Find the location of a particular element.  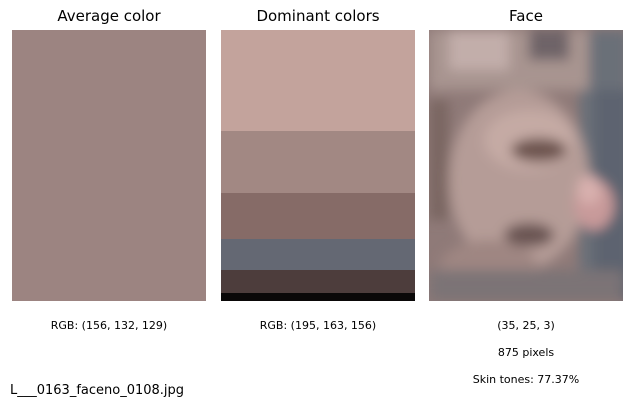

dominant-color-rgb: RGB: (195, 163, 156) is located at coordinates (318, 325).